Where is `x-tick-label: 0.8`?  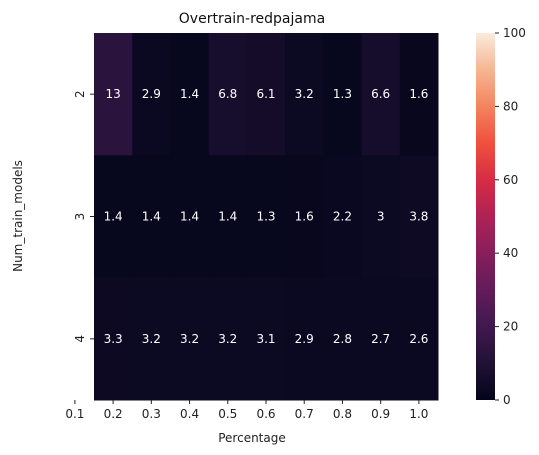
x-tick-label: 0.8 is located at coordinates (342, 414).